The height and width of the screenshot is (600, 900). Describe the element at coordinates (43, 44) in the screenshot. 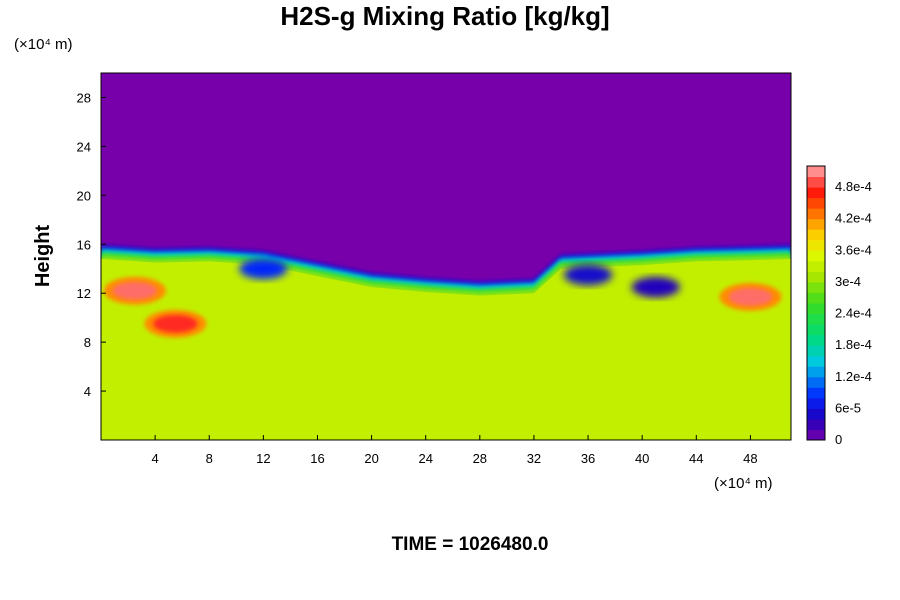

I see `y-unit-label: (×10⁴ m)` at that location.